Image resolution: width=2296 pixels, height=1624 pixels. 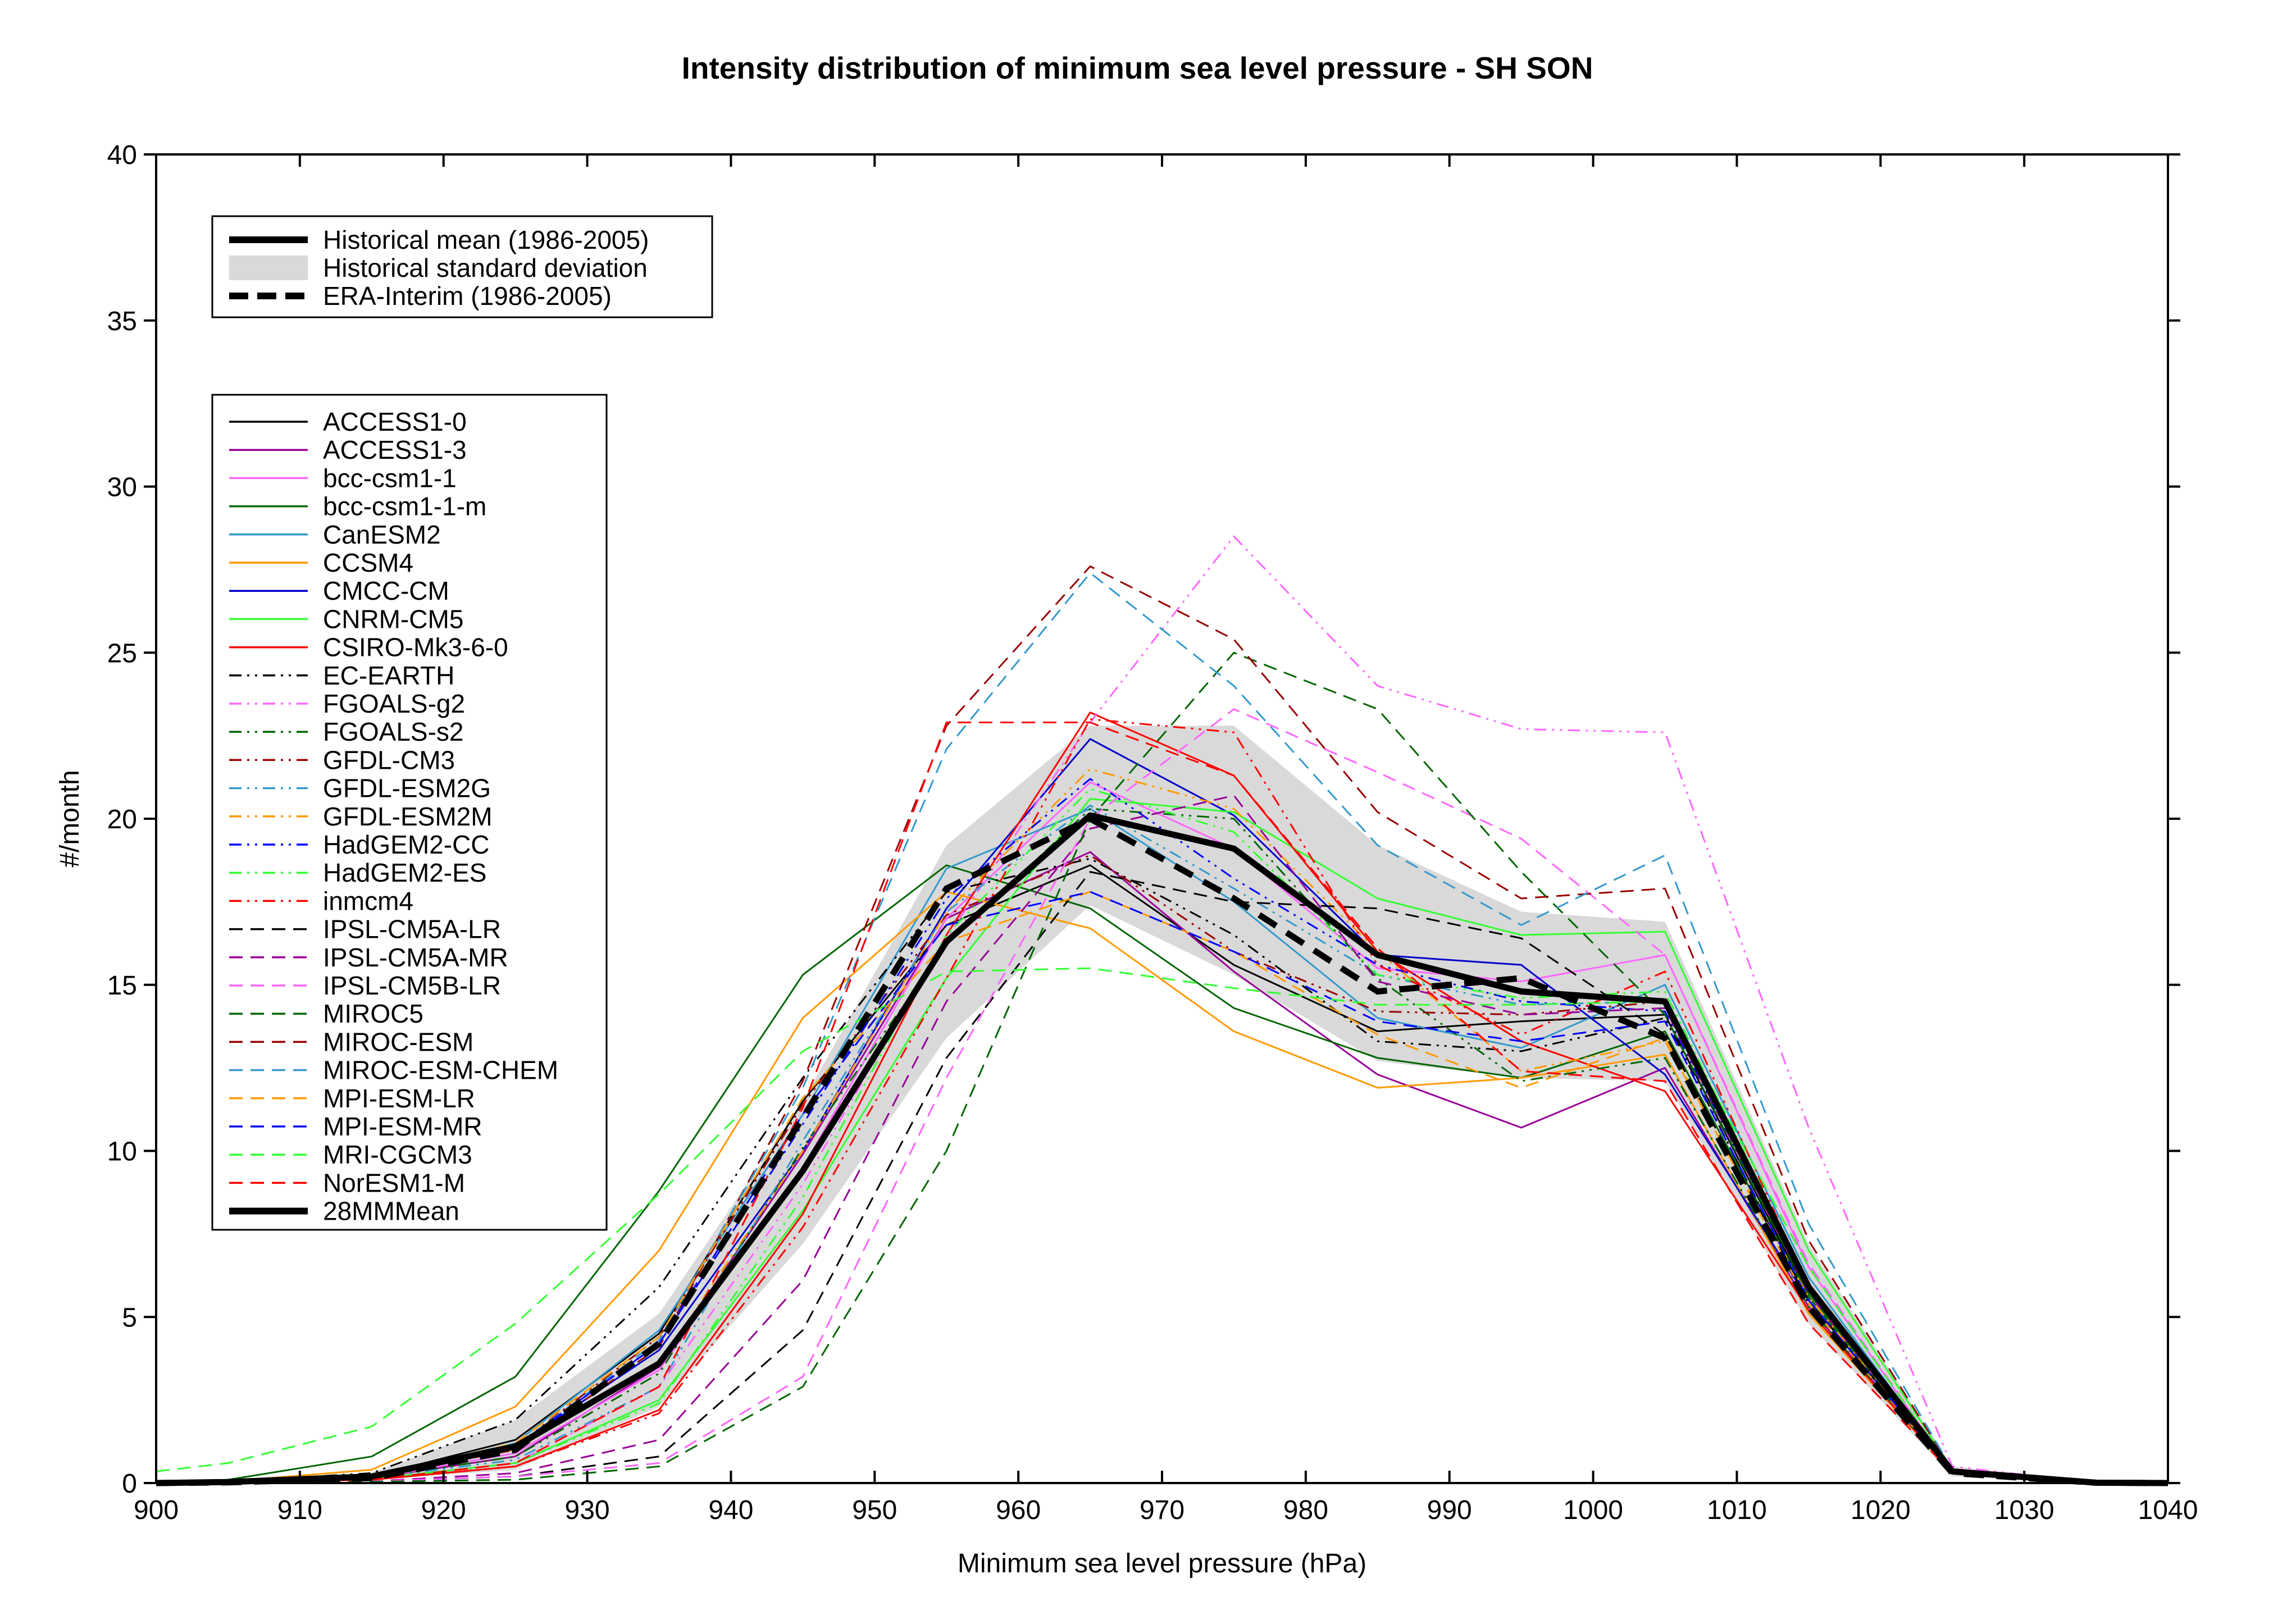 I want to click on legend-label-22: MIROC-ESM, so click(x=398, y=1041).